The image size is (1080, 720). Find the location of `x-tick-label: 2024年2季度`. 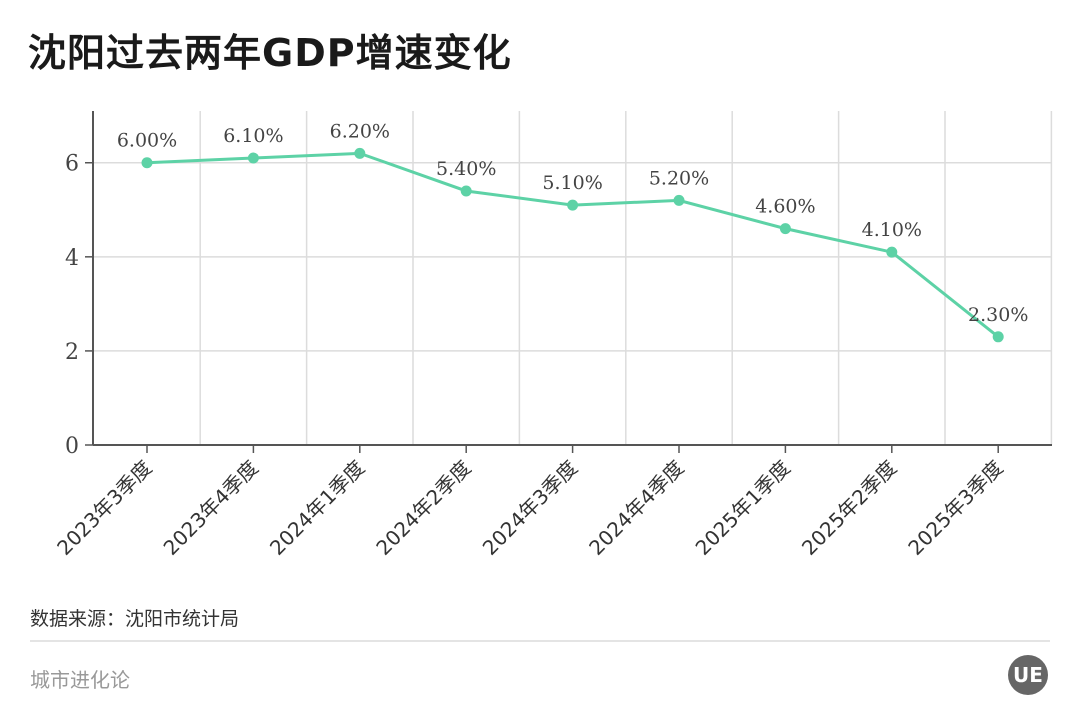

x-tick-label: 2024年2季度 is located at coordinates (423, 508).